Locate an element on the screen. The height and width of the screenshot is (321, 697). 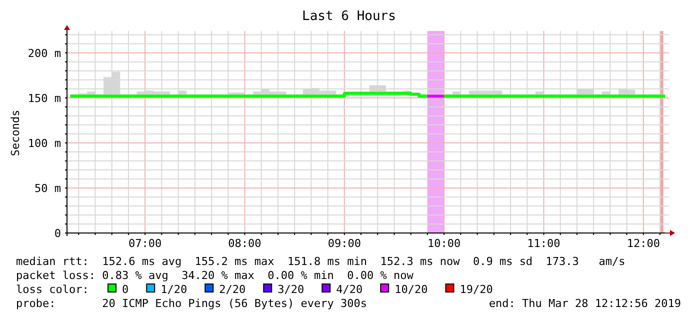
y-tick-label: 50 m is located at coordinates (48, 188).